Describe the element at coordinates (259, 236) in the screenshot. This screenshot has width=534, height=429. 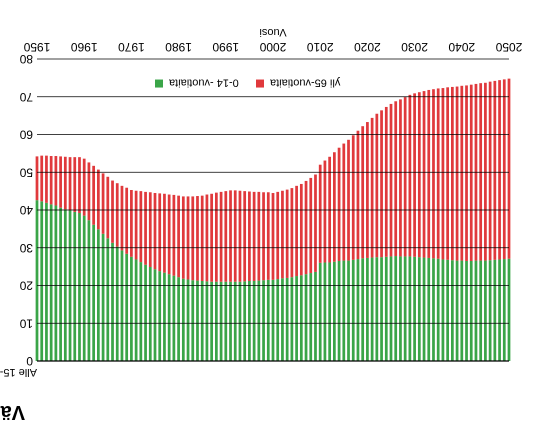
I see `bar-old-1997` at that location.